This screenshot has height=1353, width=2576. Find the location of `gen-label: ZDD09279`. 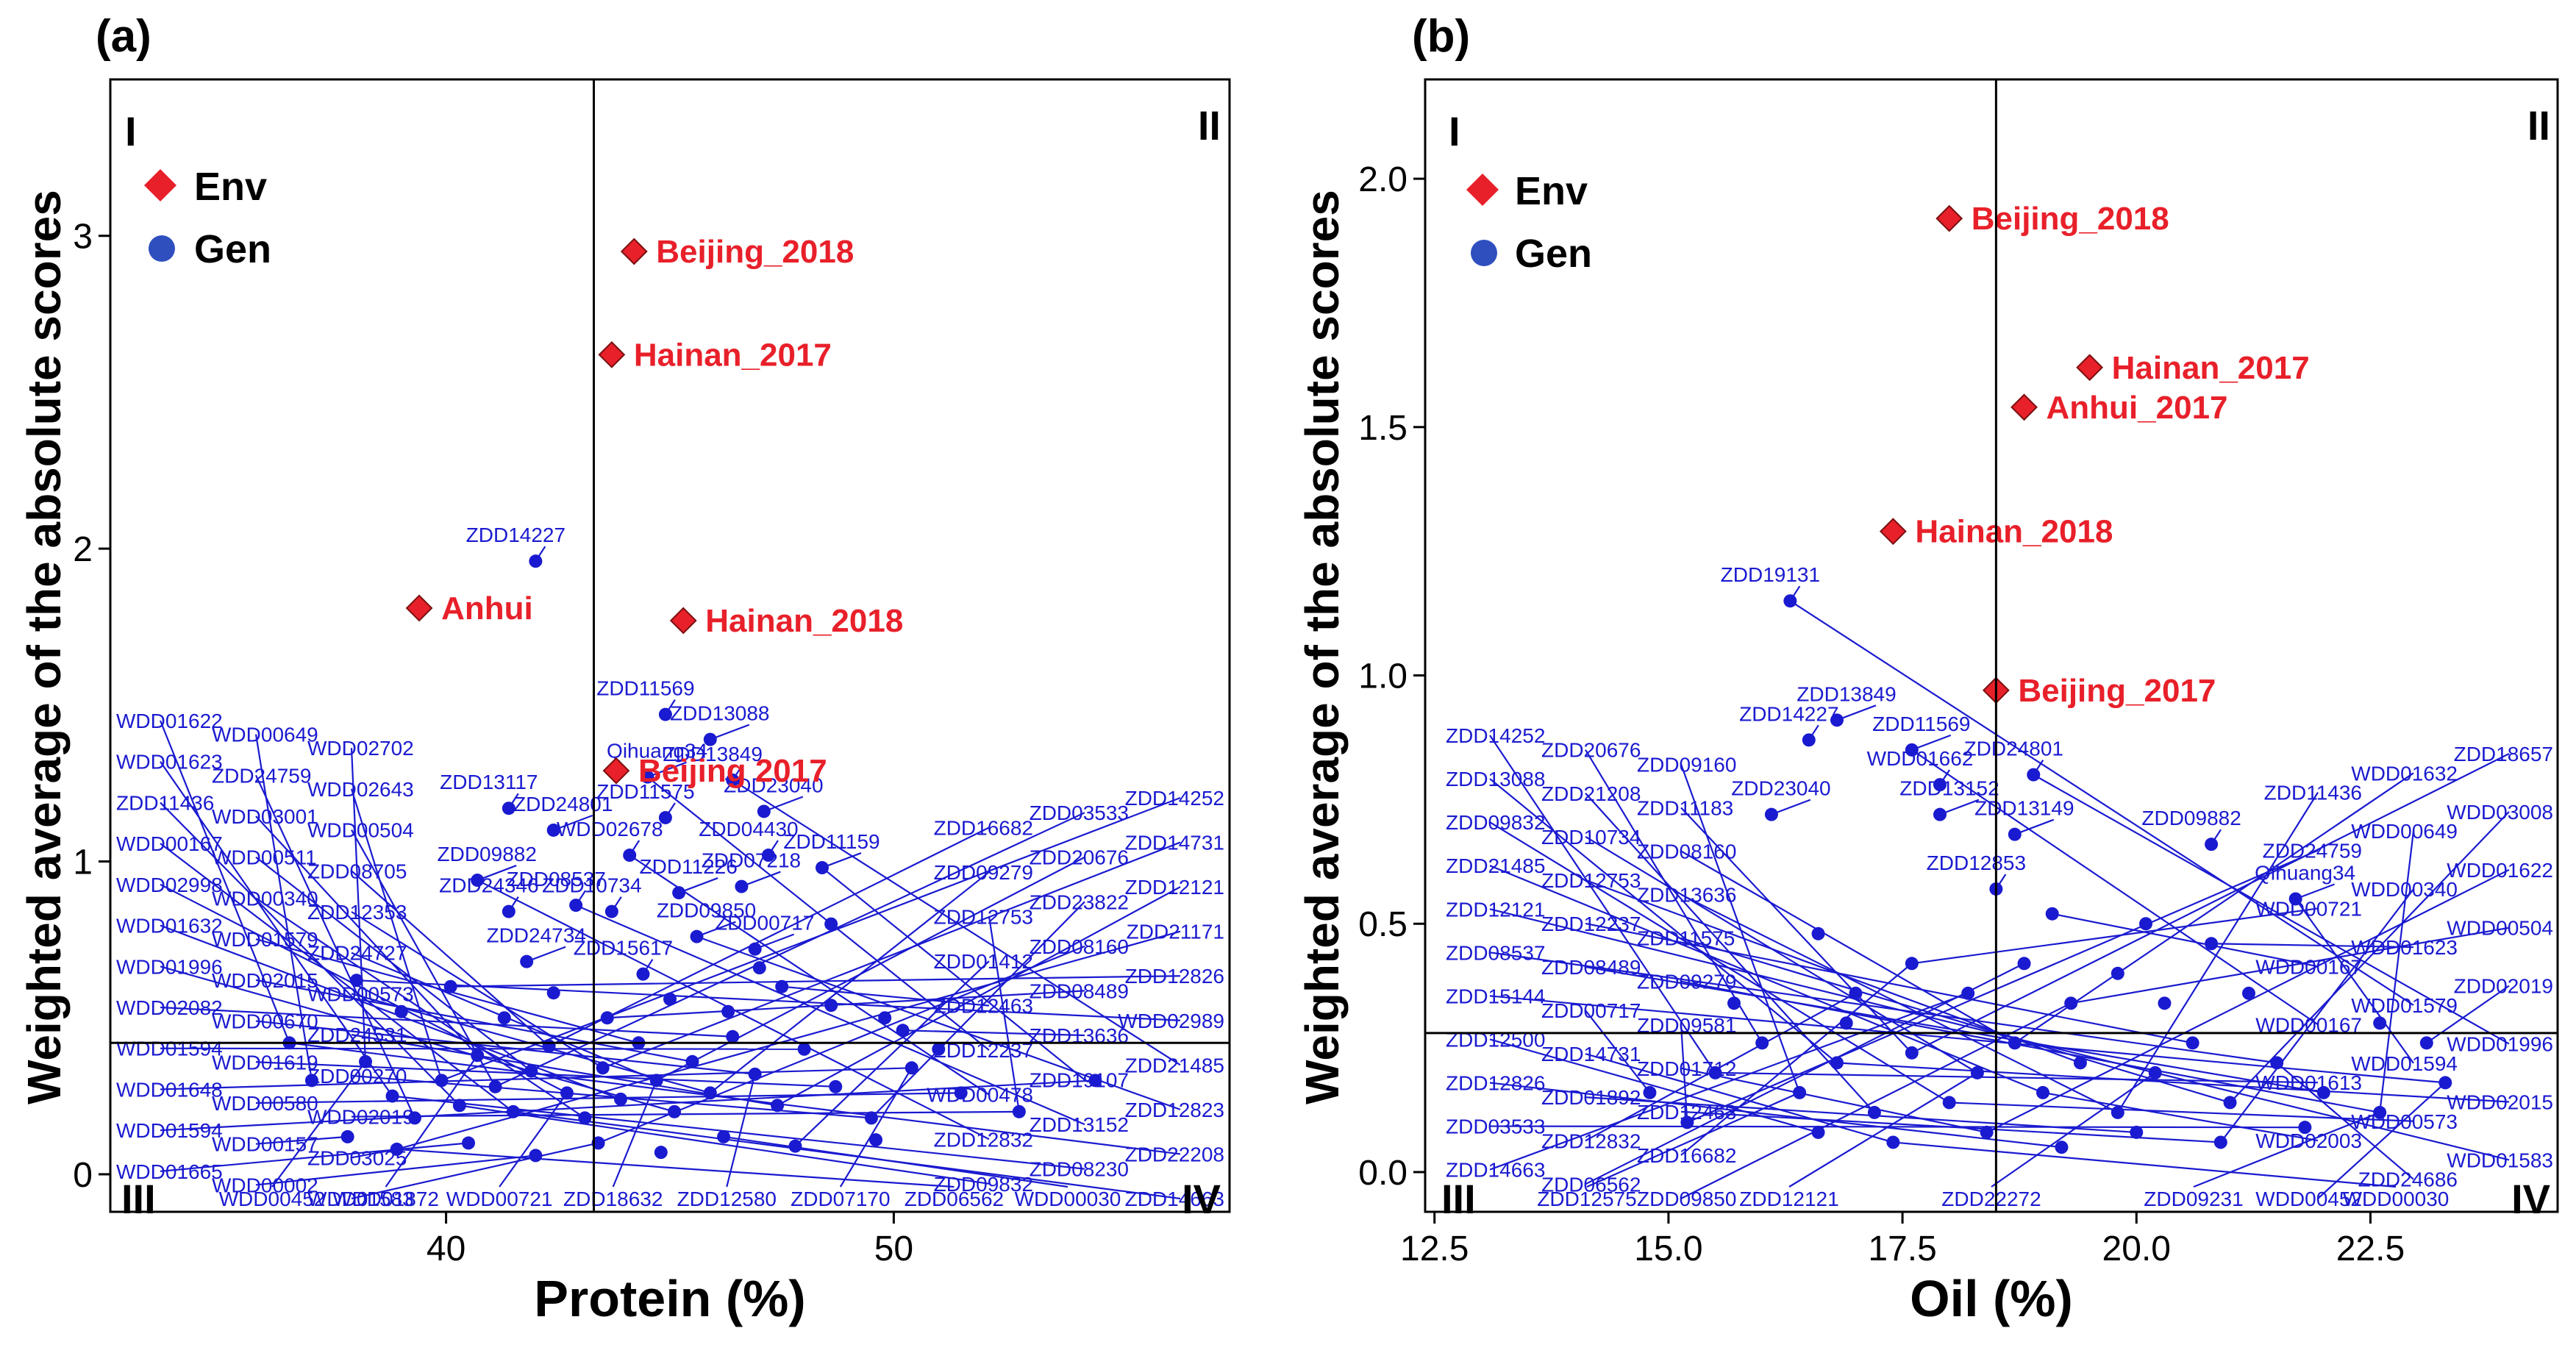

gen-label: ZDD09279 is located at coordinates (1686, 982).